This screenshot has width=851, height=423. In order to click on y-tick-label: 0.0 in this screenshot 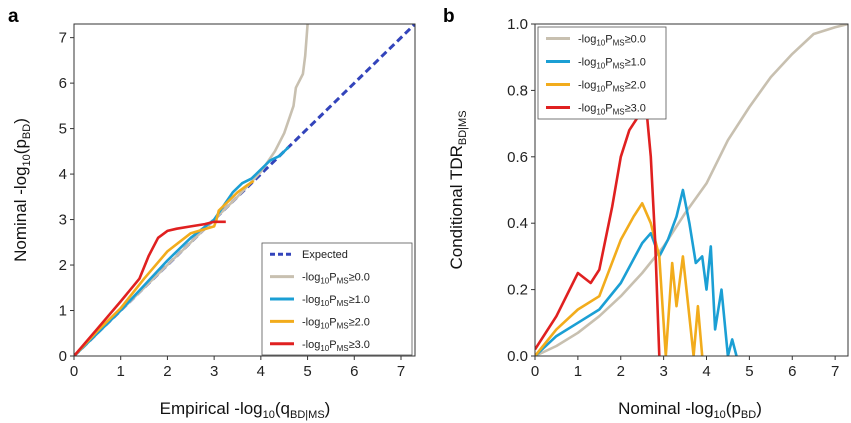, I will do `click(517, 356)`.